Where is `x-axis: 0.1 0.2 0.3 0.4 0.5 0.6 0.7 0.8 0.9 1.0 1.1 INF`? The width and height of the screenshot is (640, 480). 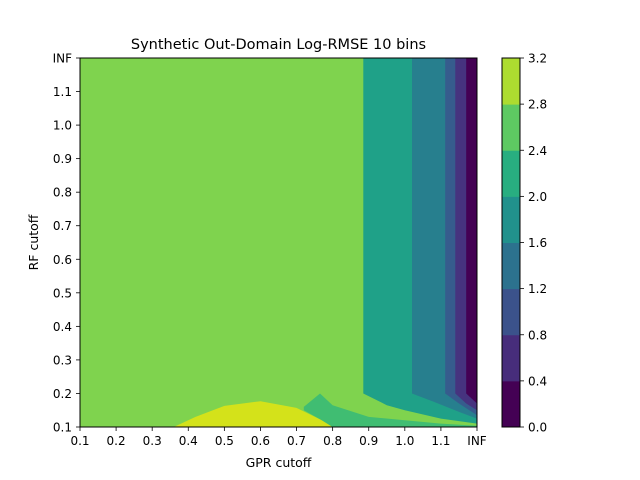 x-axis: 0.1 0.2 0.3 0.4 0.5 0.6 0.7 0.8 0.9 1.0 1.1 INF is located at coordinates (278, 437).